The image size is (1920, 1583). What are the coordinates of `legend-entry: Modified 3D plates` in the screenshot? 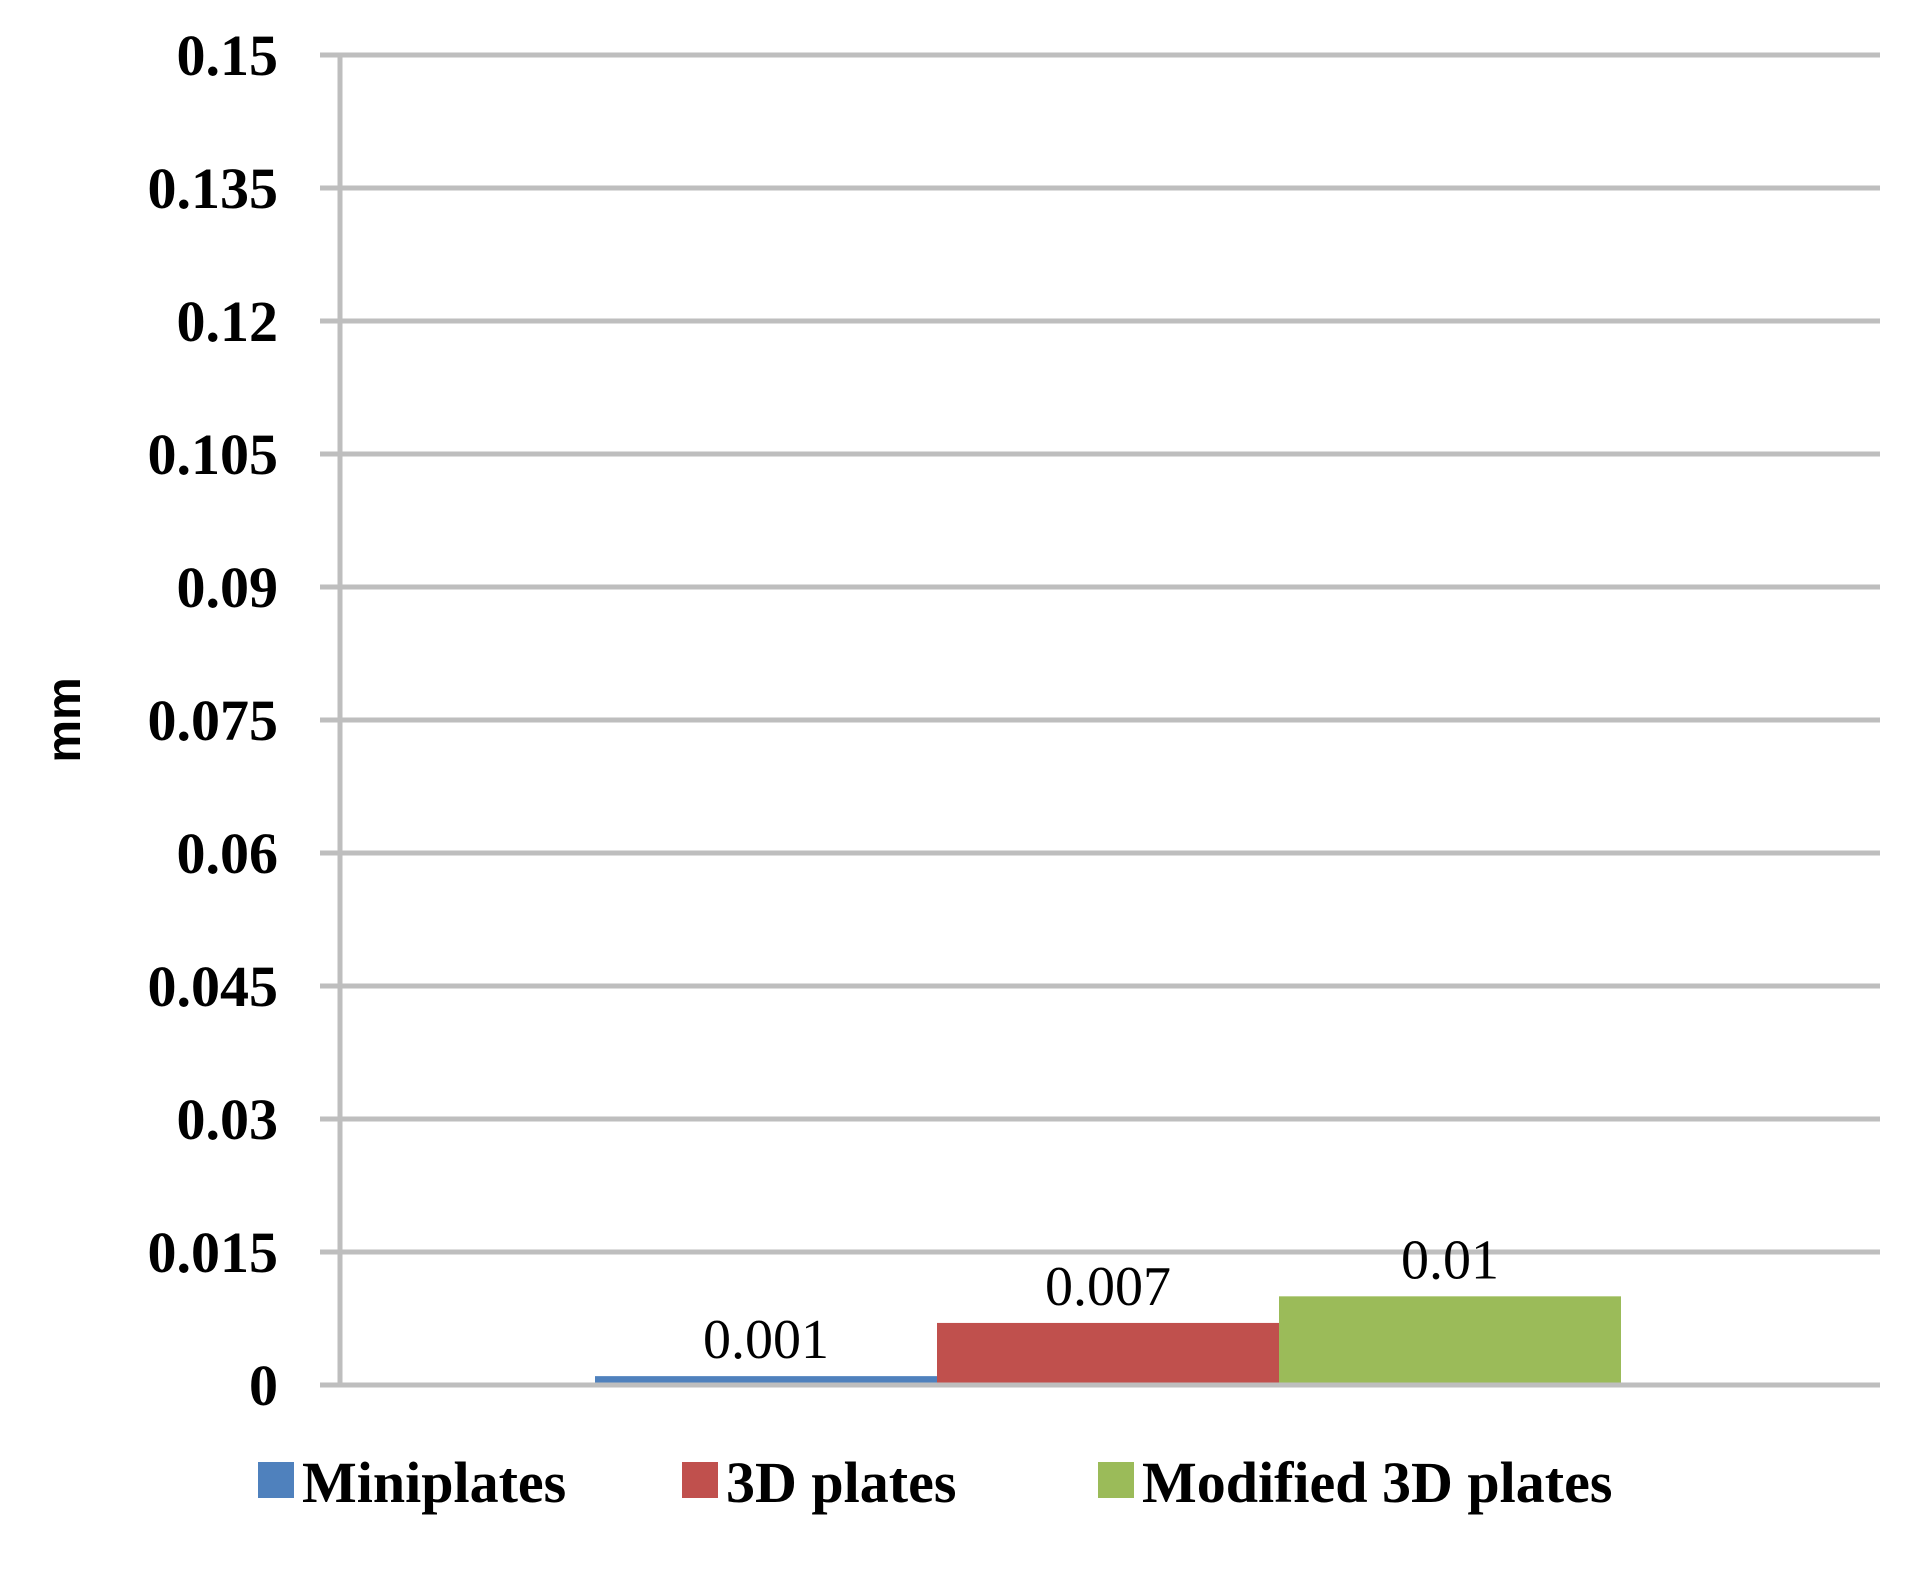 It's located at (1377, 1482).